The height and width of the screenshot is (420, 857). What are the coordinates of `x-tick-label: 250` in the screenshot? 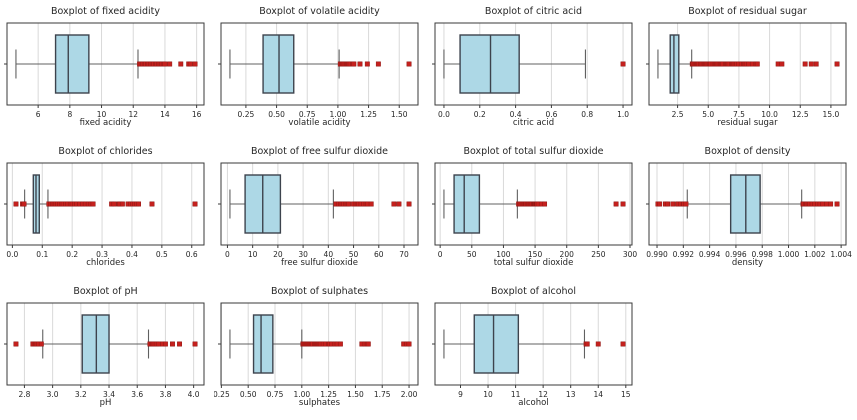 It's located at (598, 254).